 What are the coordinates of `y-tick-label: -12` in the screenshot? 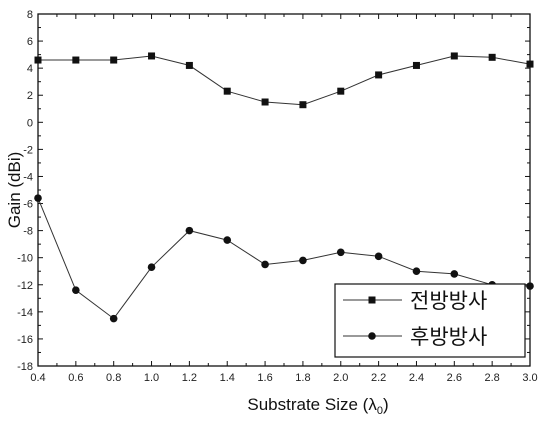 It's located at (25, 286).